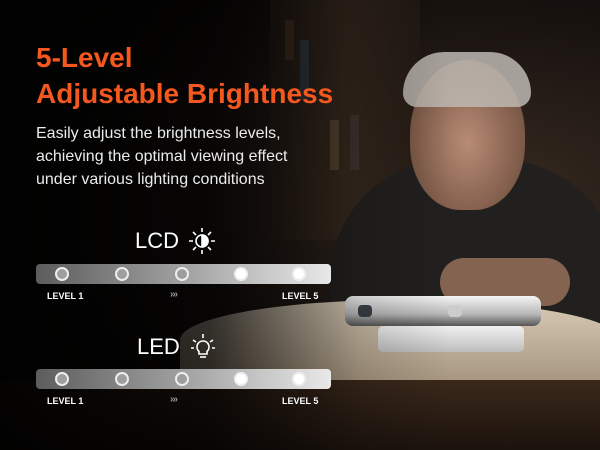 This screenshot has height=450, width=600. I want to click on half-sun-icon, so click(202, 241).